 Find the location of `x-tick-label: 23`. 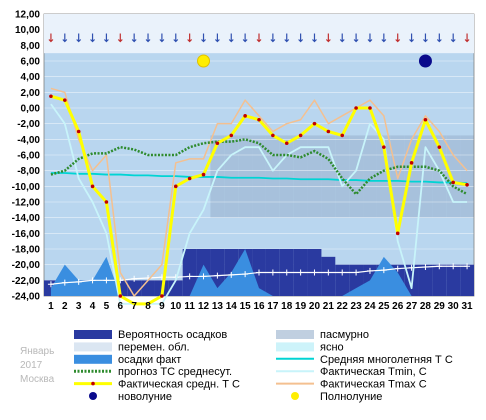

x-tick-label: 23 is located at coordinates (357, 306).